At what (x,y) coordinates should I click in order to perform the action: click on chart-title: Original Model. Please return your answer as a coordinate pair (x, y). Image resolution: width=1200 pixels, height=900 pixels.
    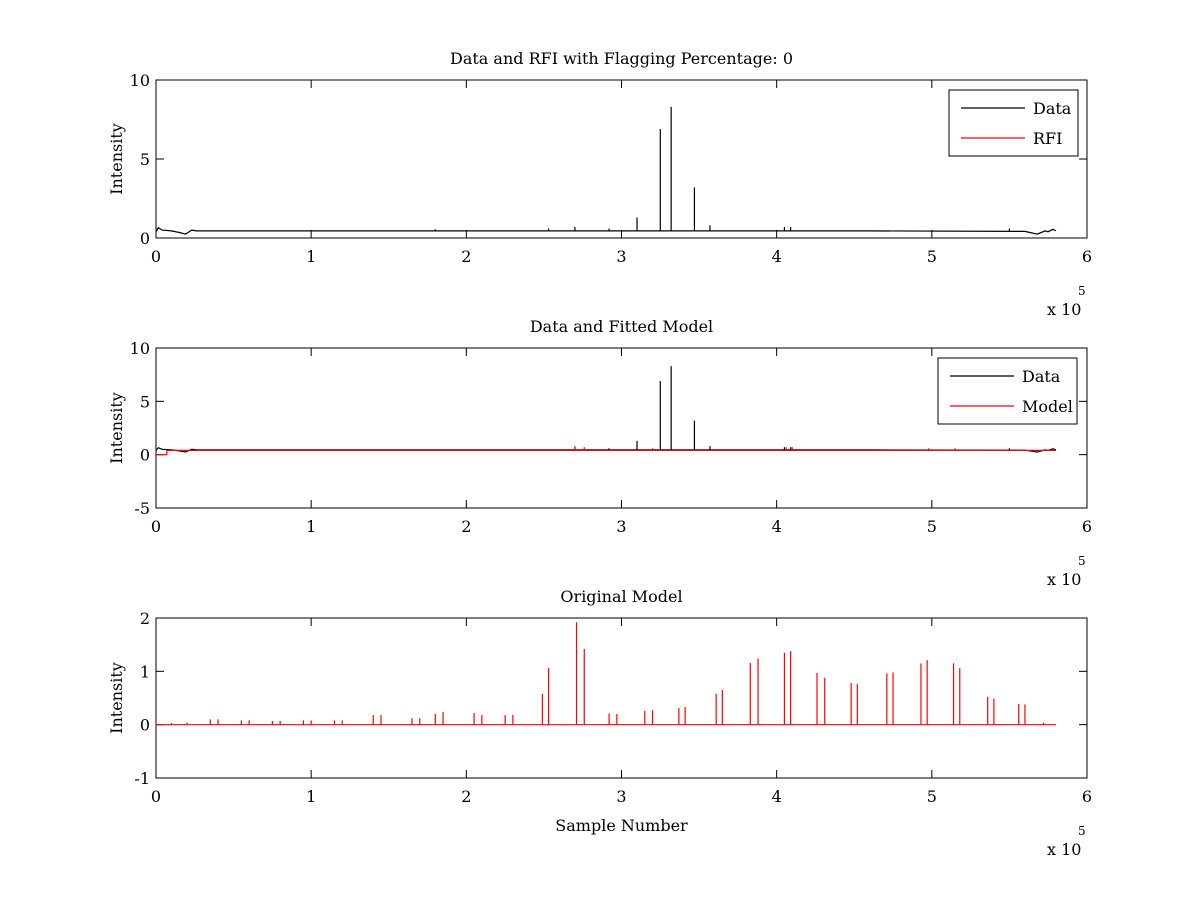
    Looking at the image, I should click on (621, 596).